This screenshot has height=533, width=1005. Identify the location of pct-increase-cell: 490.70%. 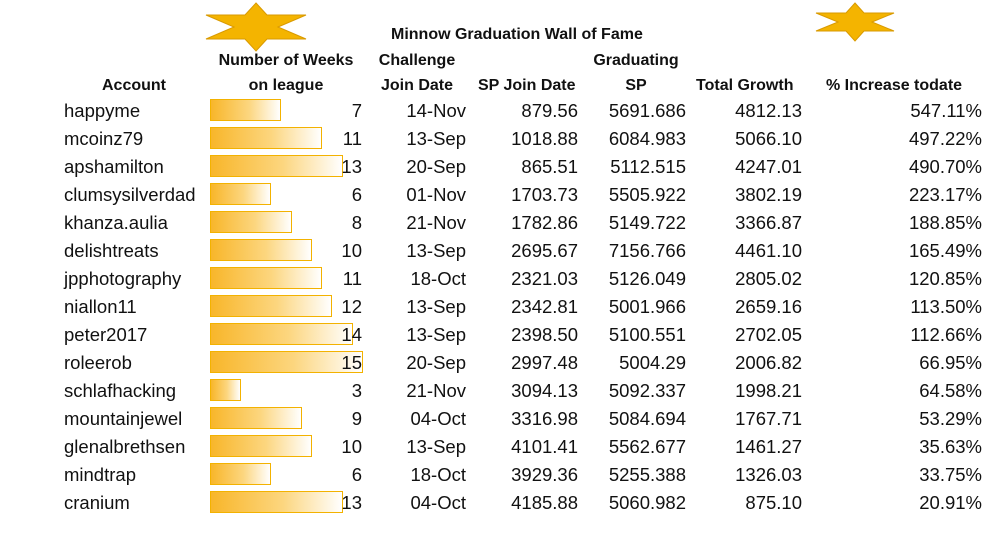
(945, 166).